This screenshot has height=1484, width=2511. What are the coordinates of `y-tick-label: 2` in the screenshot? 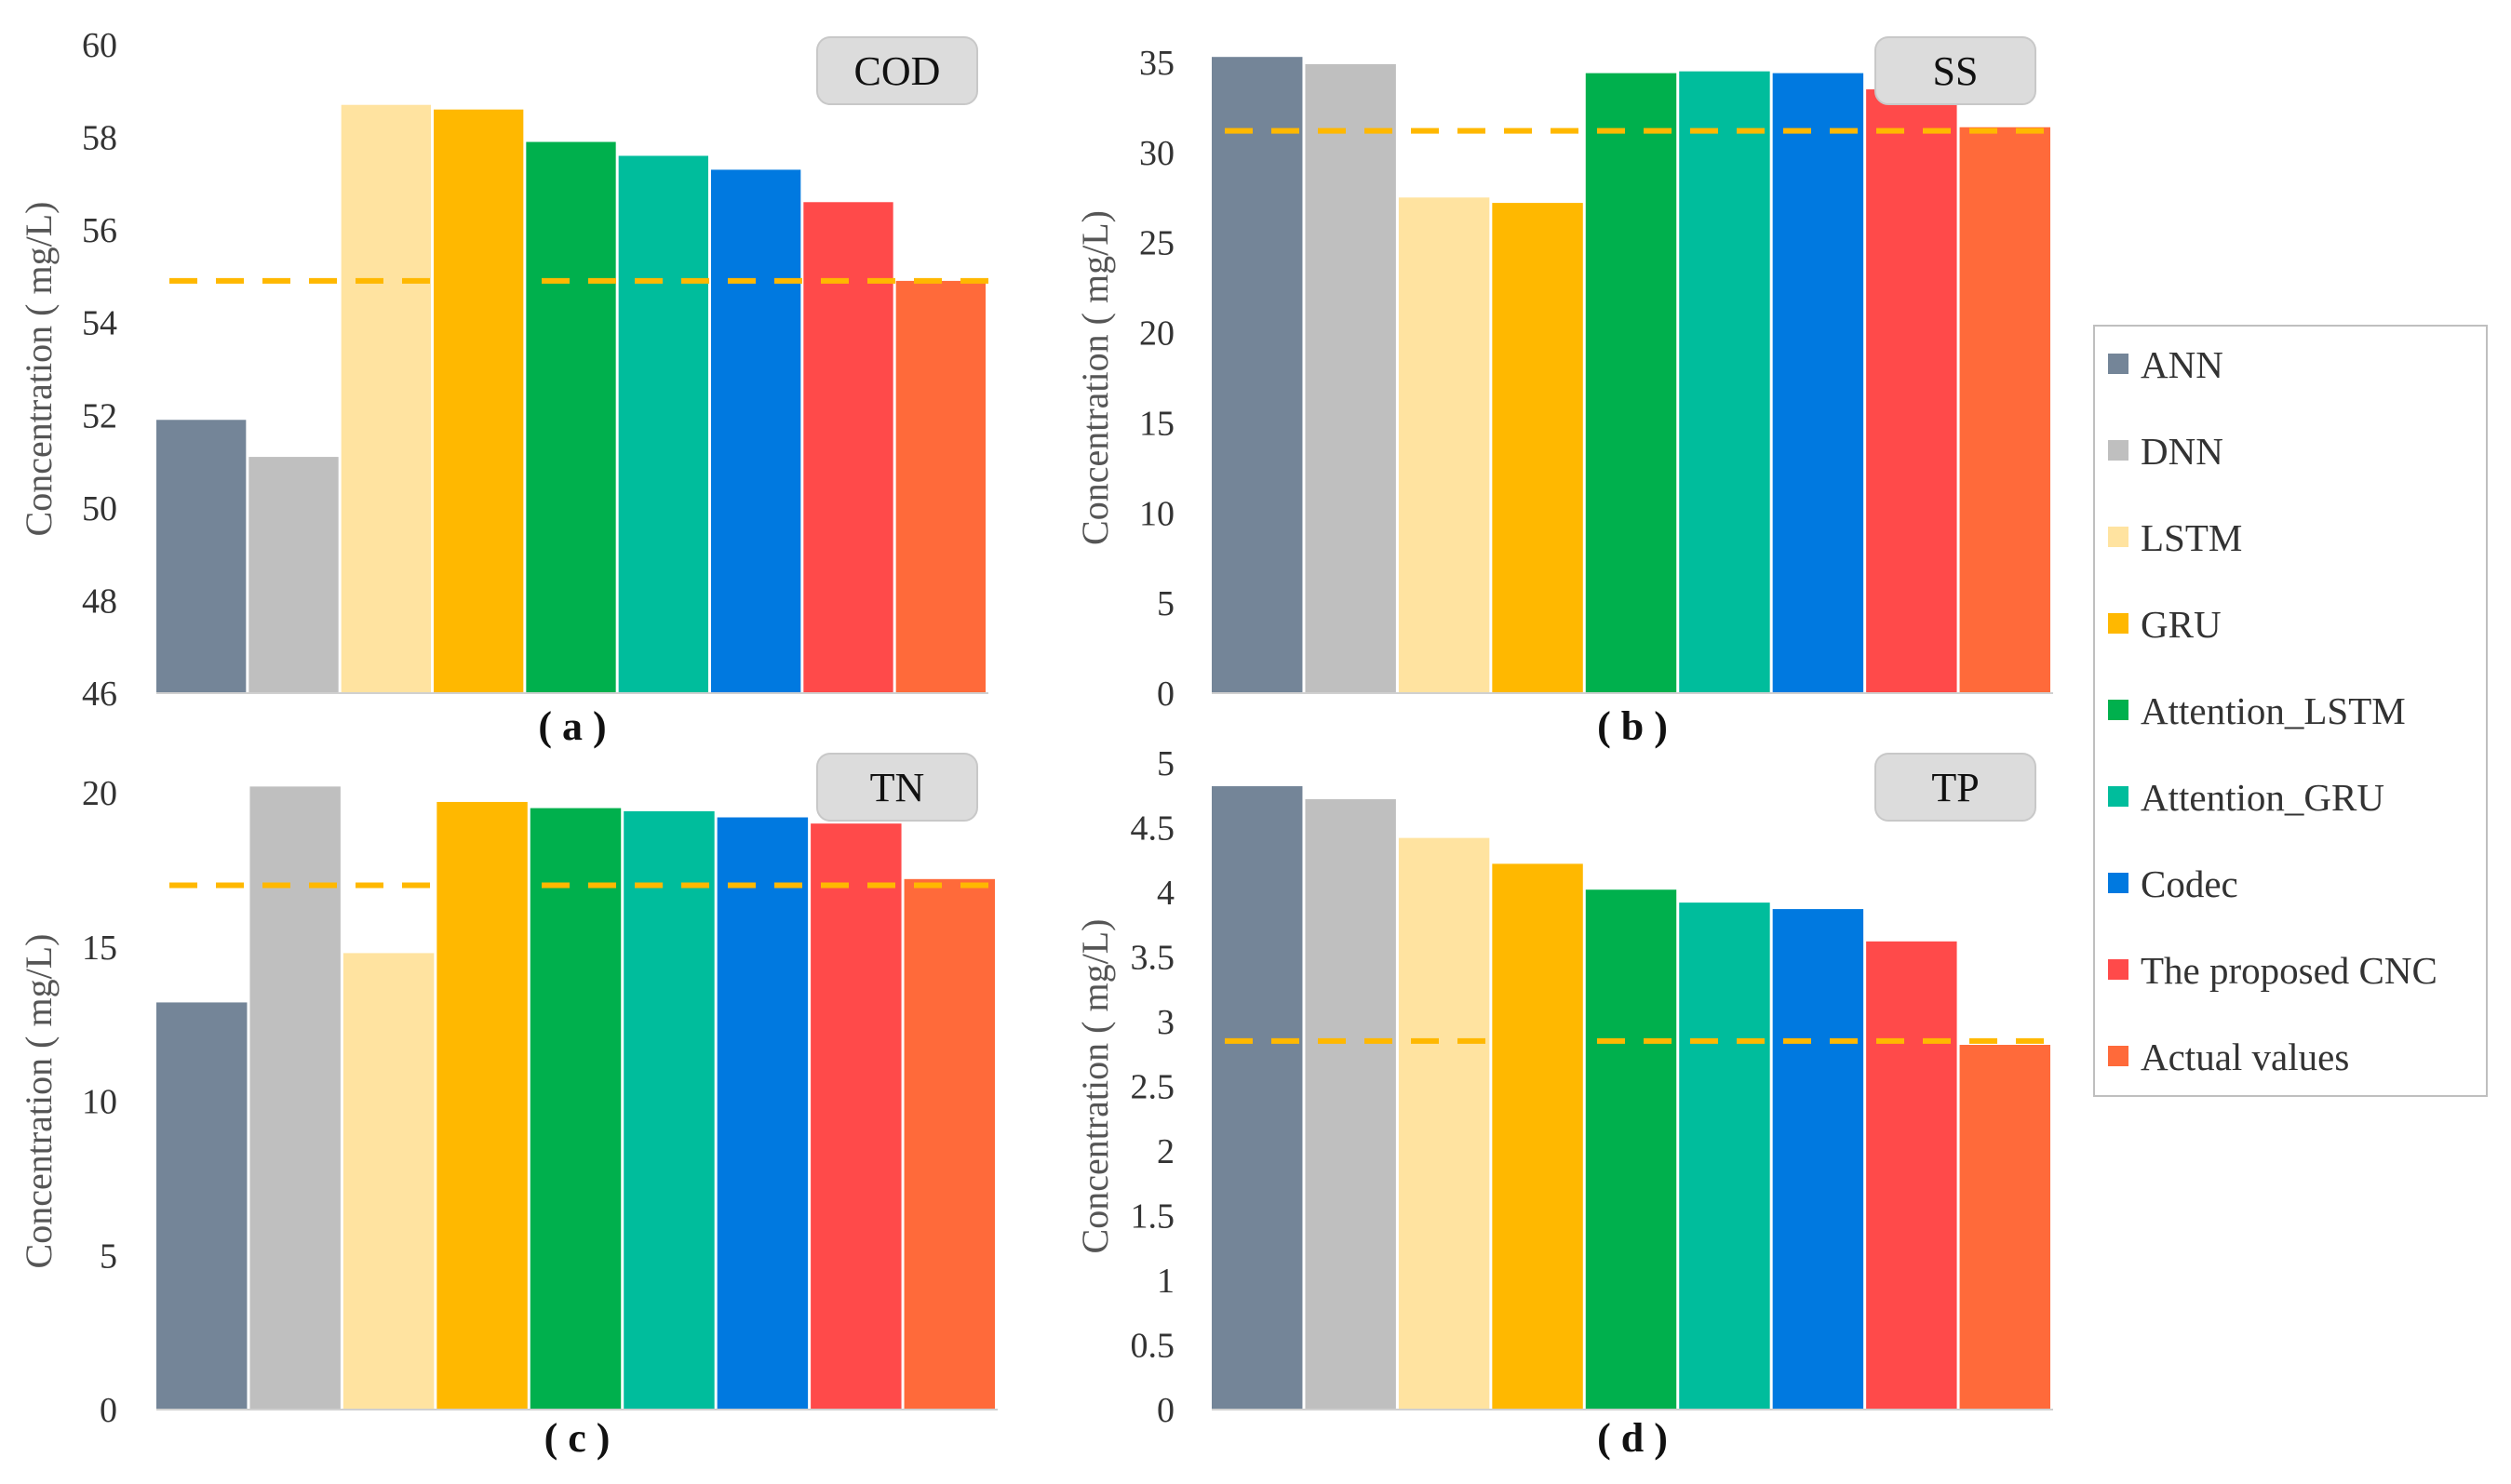 It's located at (1166, 1151).